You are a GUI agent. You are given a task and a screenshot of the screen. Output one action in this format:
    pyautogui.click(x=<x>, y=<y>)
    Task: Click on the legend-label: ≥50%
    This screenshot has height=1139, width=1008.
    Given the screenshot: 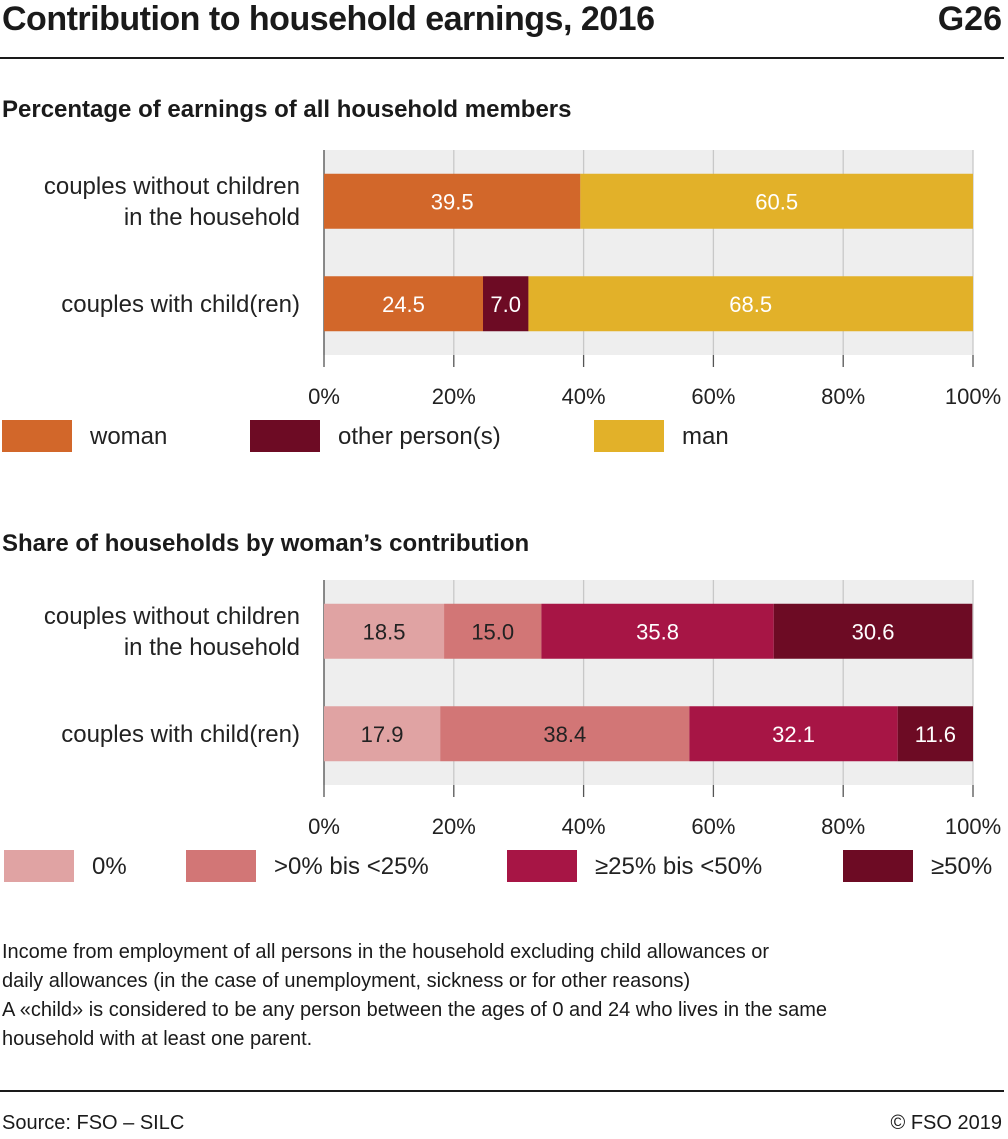 What is the action you would take?
    pyautogui.click(x=961, y=866)
    